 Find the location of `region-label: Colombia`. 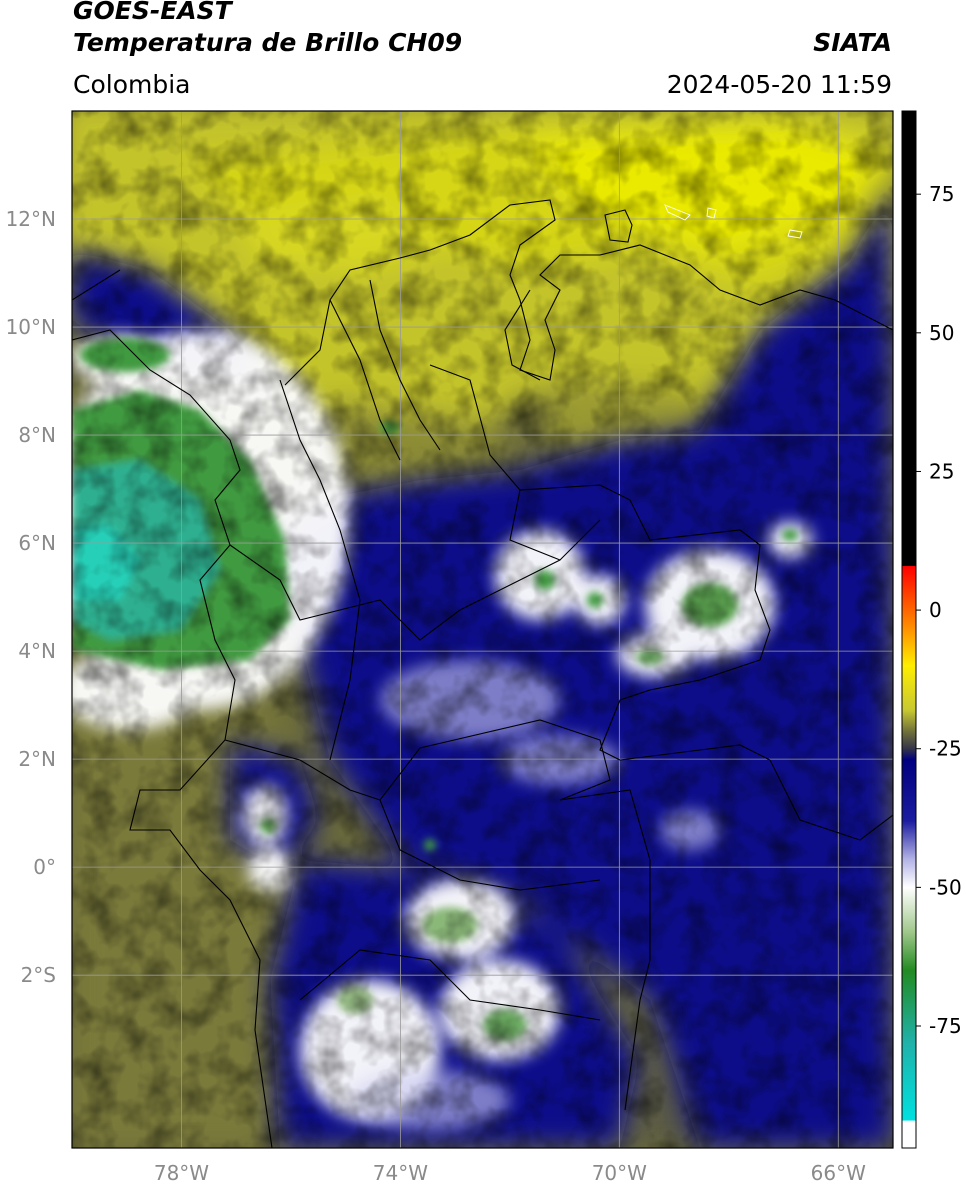

region-label: Colombia is located at coordinates (132, 84).